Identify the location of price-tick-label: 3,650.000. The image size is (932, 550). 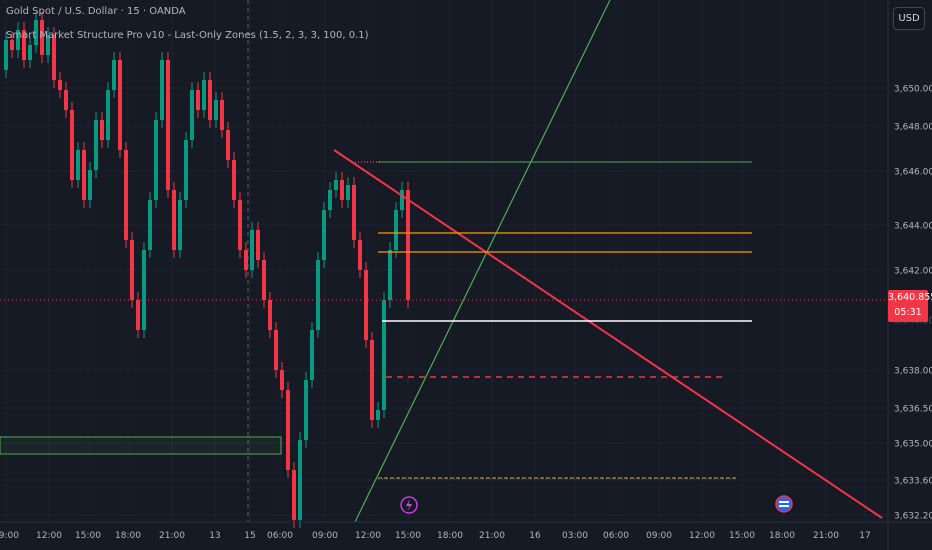
(913, 90).